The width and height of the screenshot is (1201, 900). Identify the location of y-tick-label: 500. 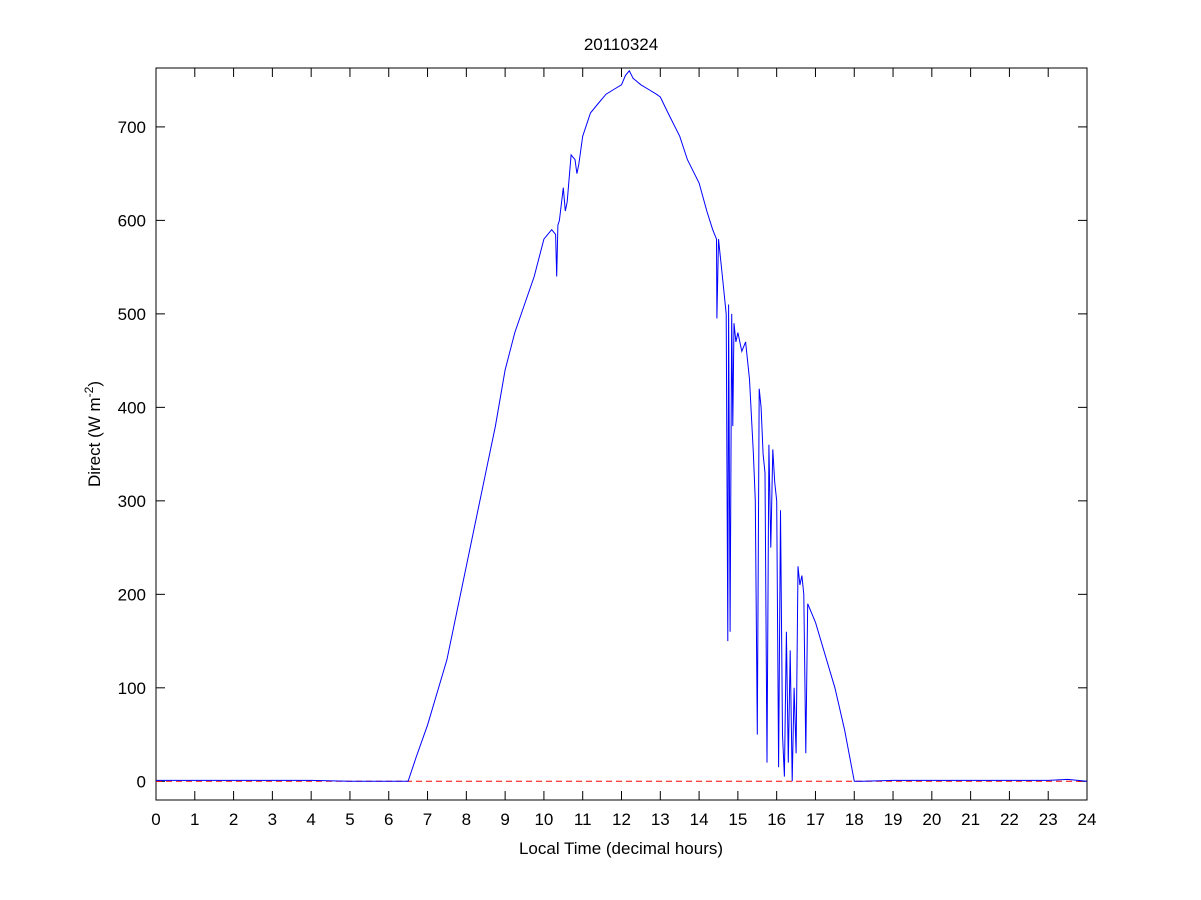
(132, 314).